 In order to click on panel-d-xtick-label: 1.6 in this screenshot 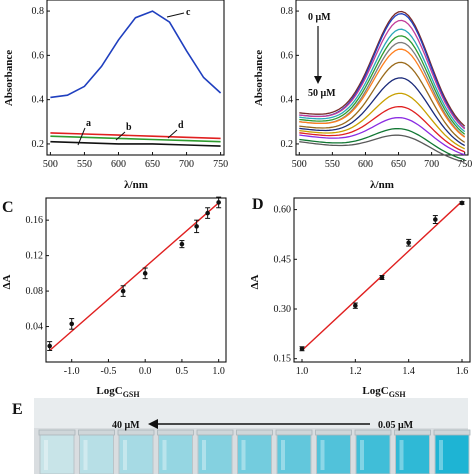, I will do `click(462, 371)`.